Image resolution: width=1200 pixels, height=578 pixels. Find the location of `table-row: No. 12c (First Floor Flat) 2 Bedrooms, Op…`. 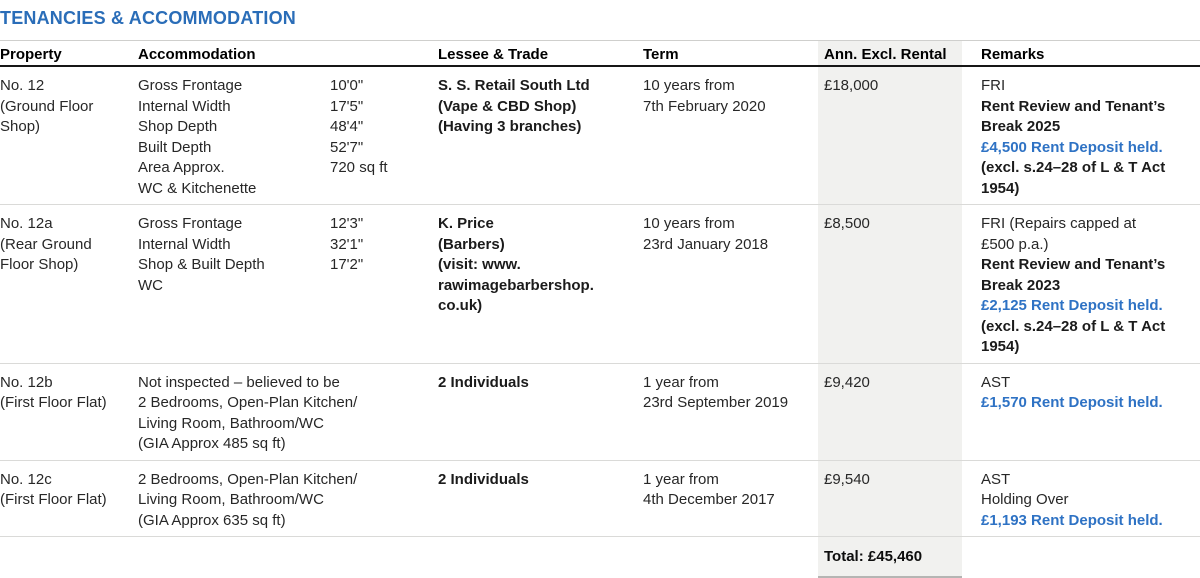

table-row: No. 12c (First Floor Flat) 2 Bedrooms, Op… is located at coordinates (600, 498).